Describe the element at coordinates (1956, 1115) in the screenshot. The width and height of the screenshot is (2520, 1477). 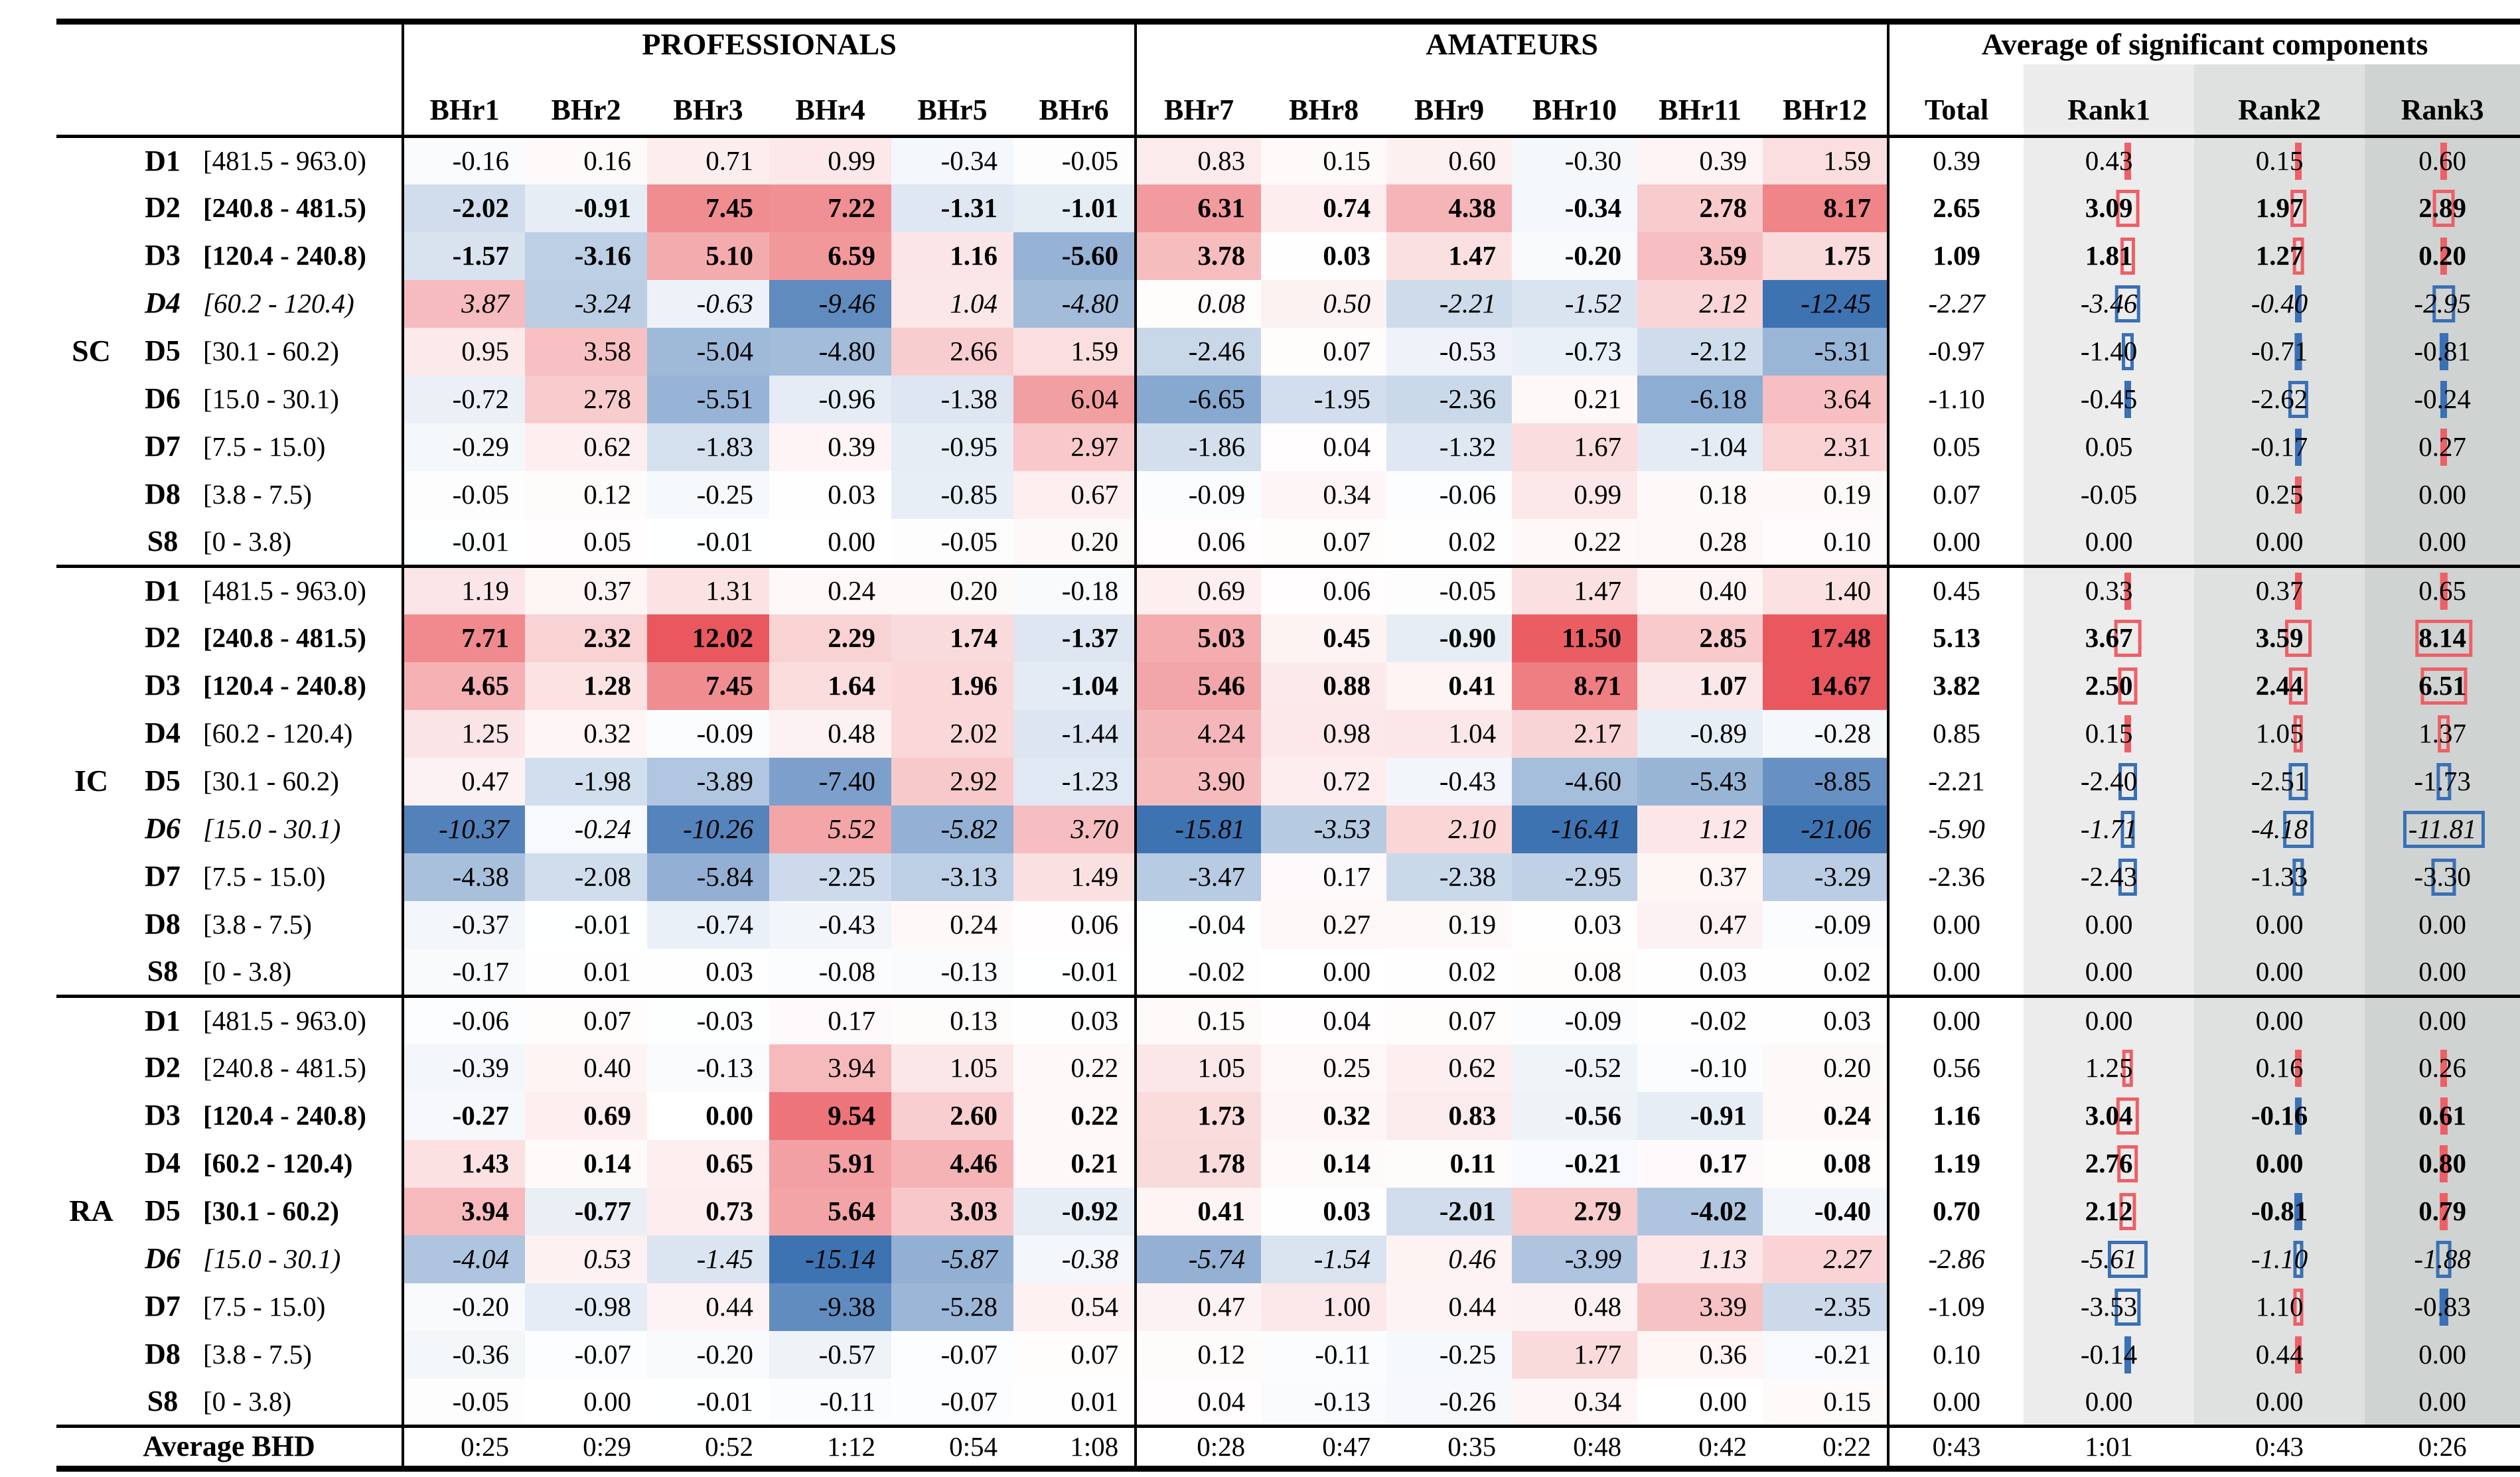
I see `total-cell: 1.16` at that location.